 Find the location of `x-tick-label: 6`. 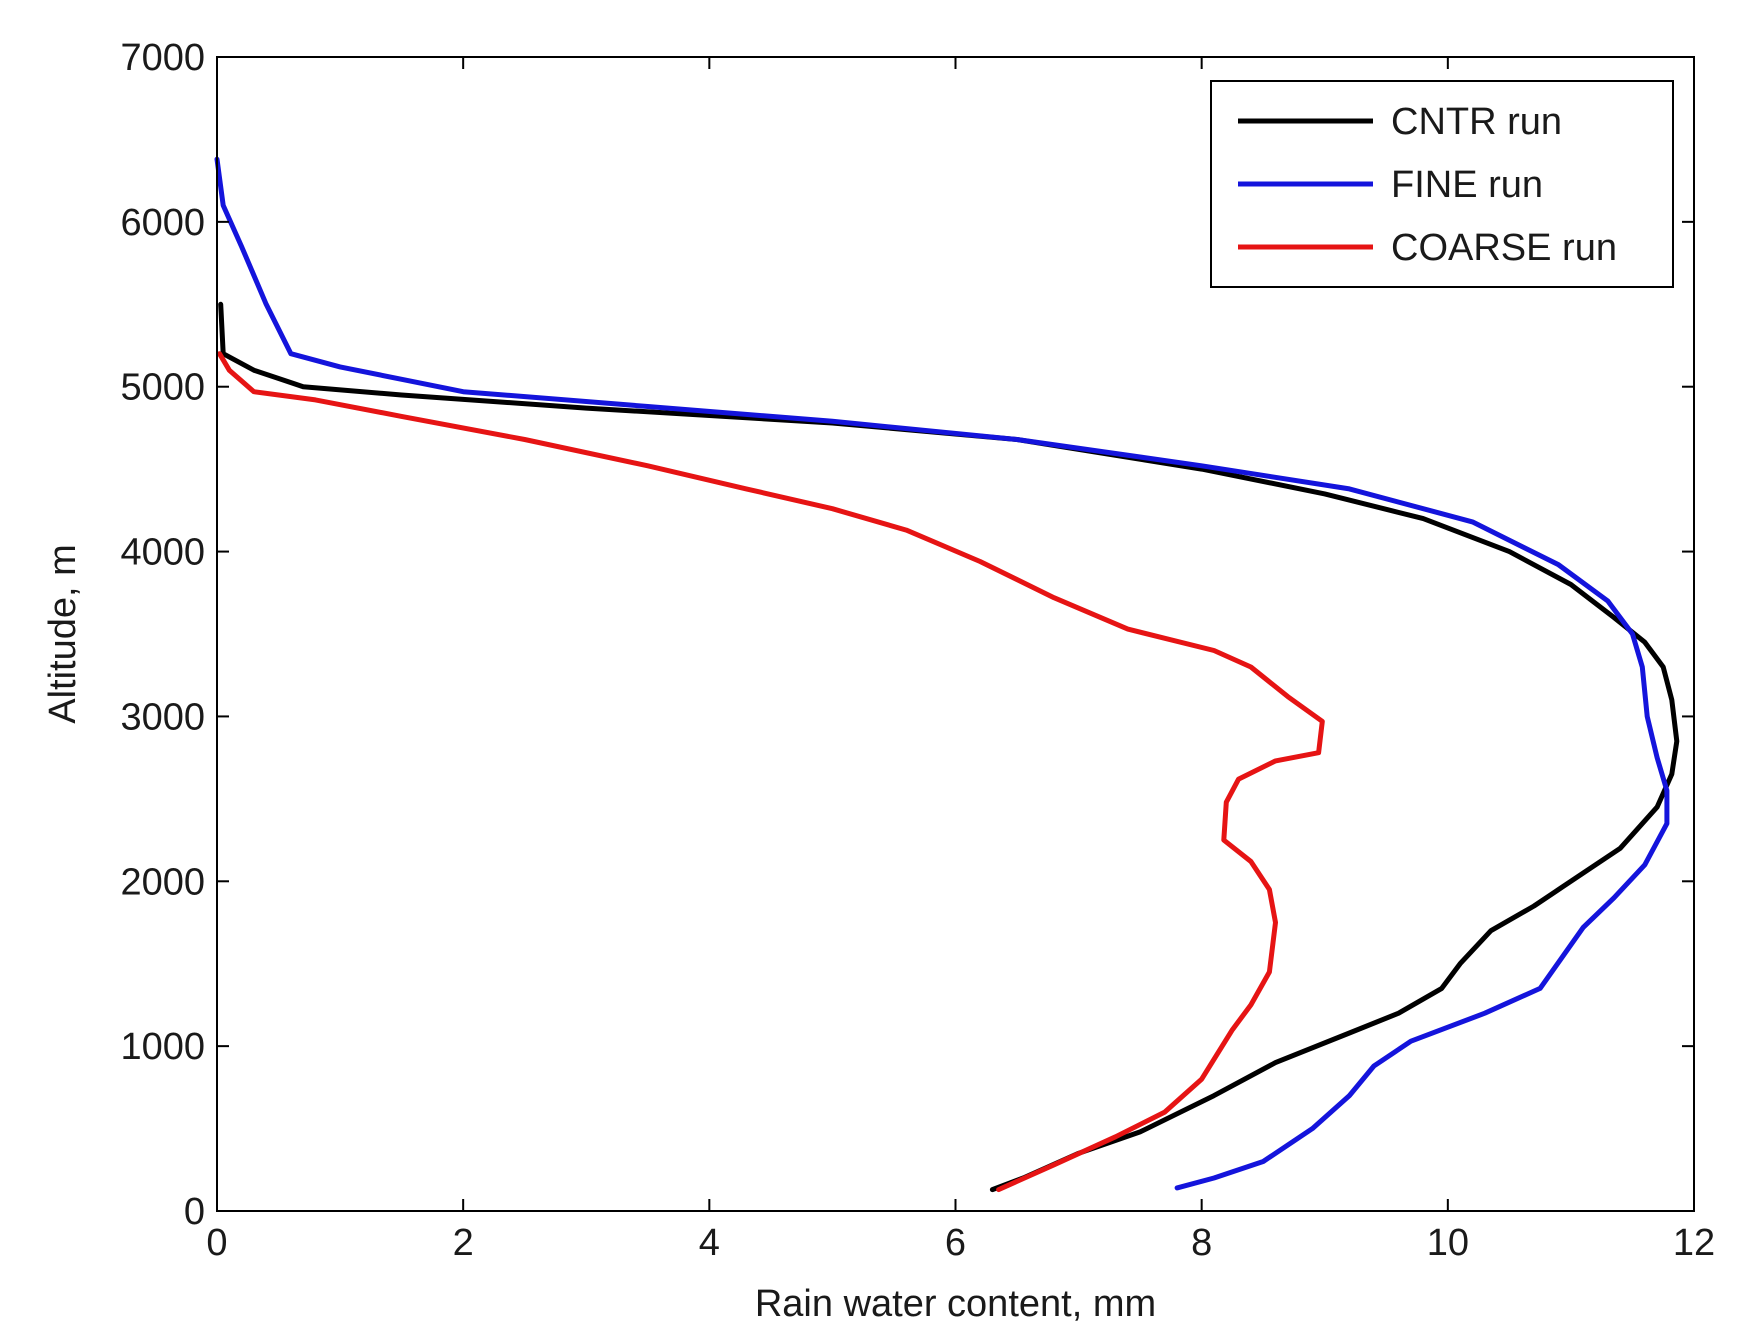

x-tick-label: 6 is located at coordinates (955, 1243).